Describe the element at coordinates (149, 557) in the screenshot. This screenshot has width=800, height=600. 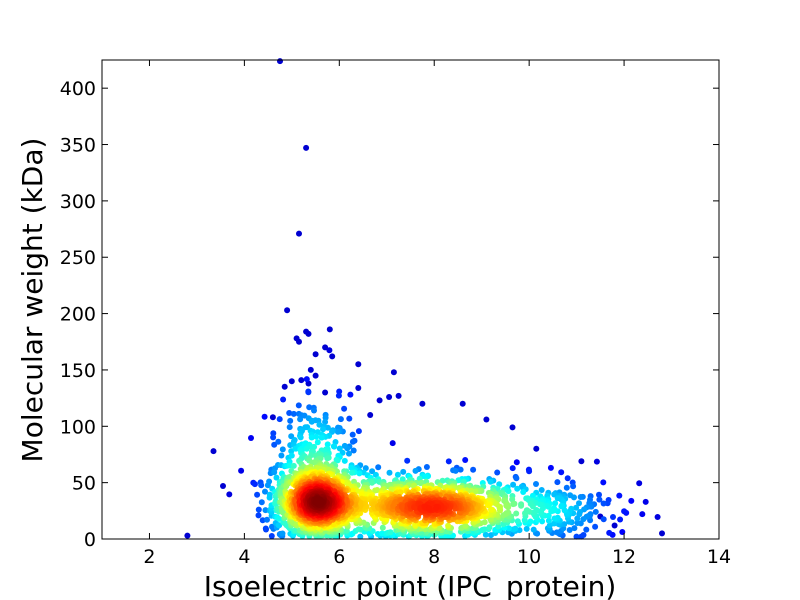
I see `x-tick-label: 2` at that location.